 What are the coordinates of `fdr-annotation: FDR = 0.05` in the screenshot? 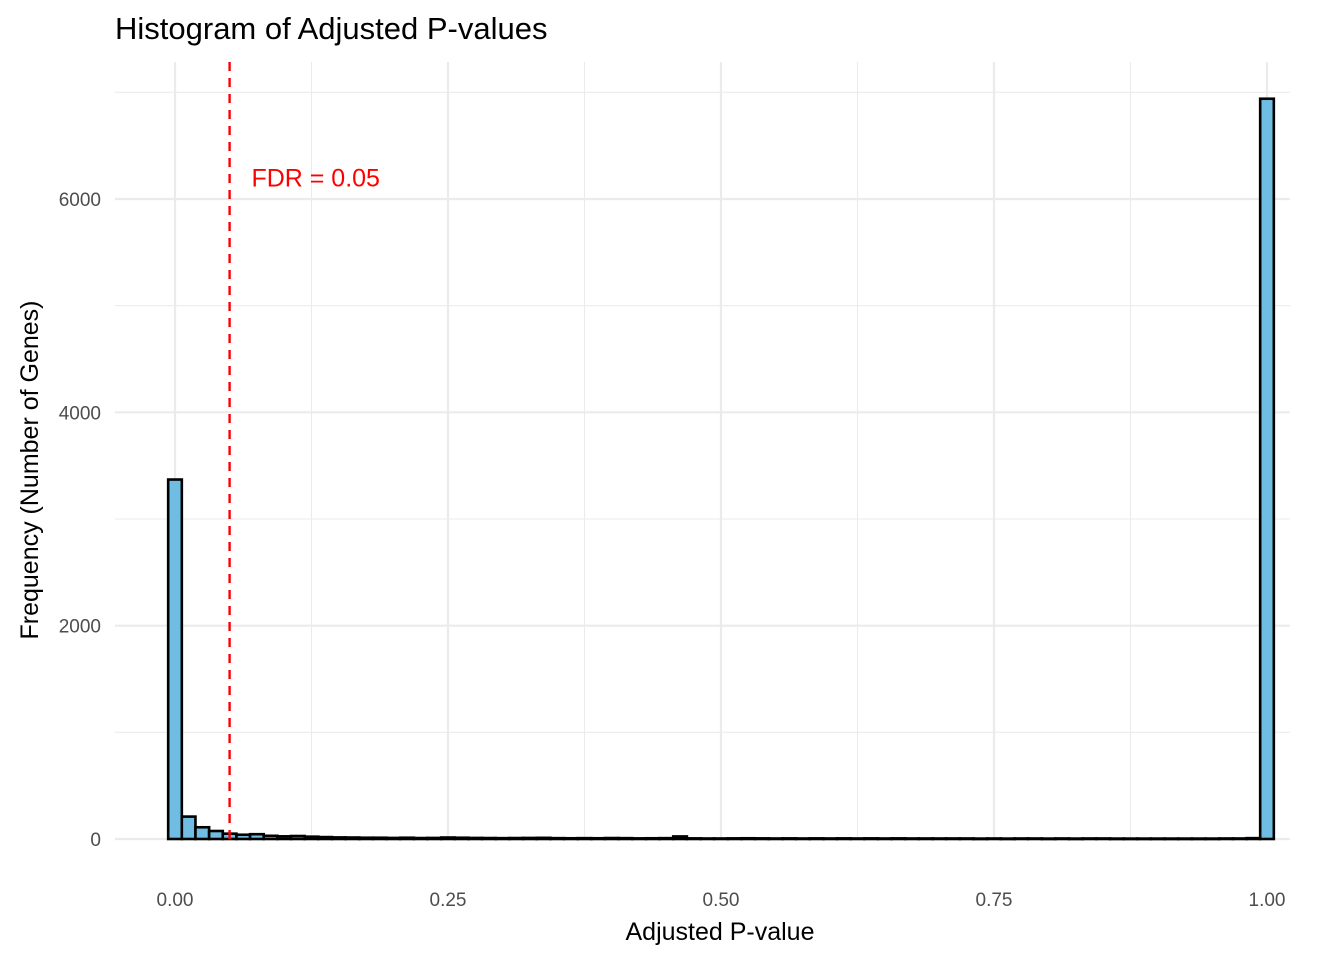 It's located at (315, 179).